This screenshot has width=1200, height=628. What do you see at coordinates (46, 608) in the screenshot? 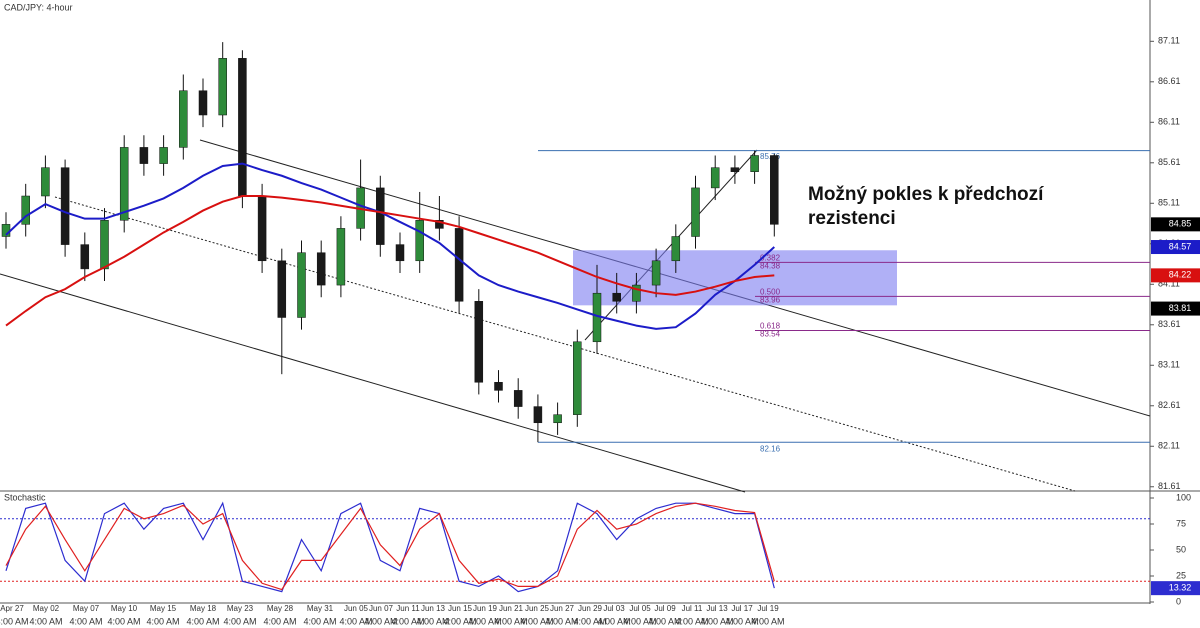
I see `x-date-label: May 02` at bounding box center [46, 608].